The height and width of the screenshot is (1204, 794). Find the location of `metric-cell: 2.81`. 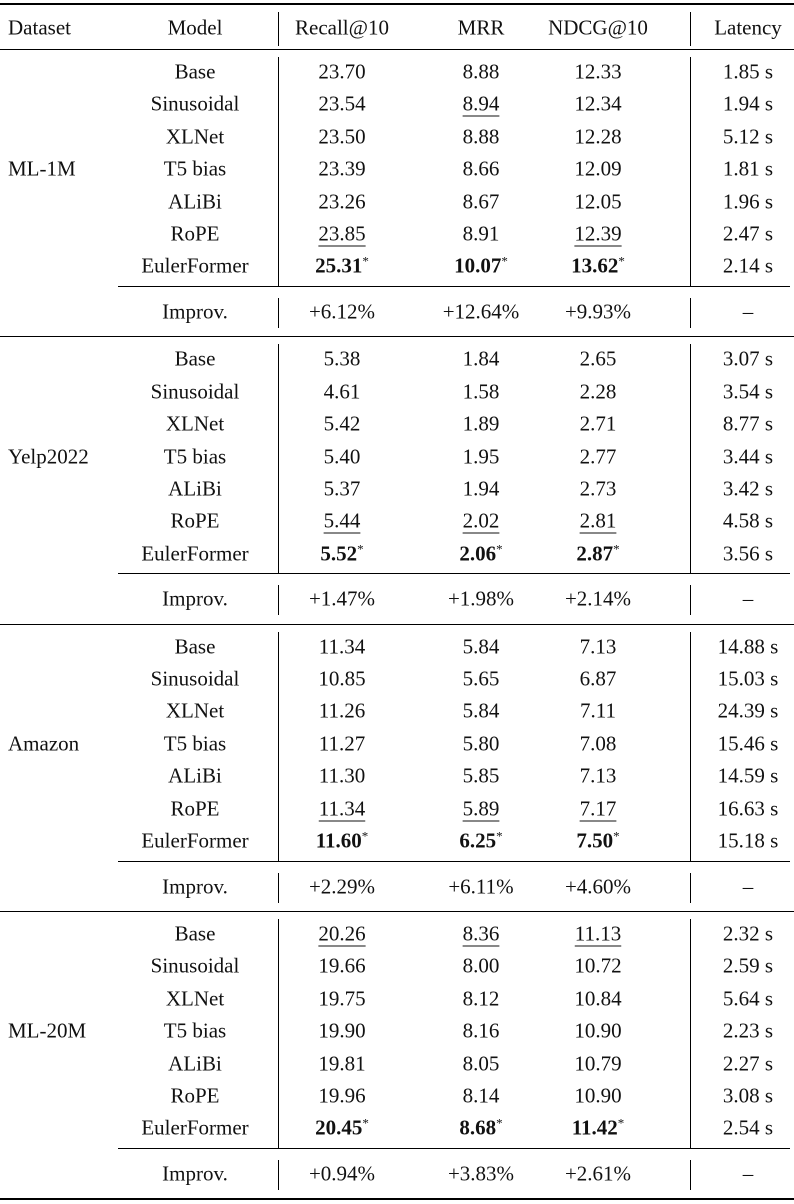

metric-cell: 2.81 is located at coordinates (598, 520).